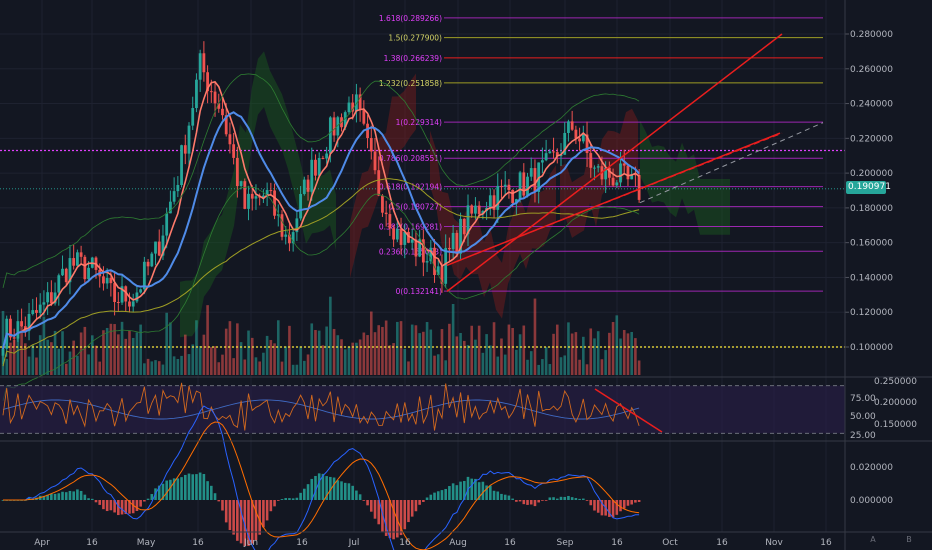  Describe the element at coordinates (909, 539) in the screenshot. I see `scale-button-b: B` at that location.